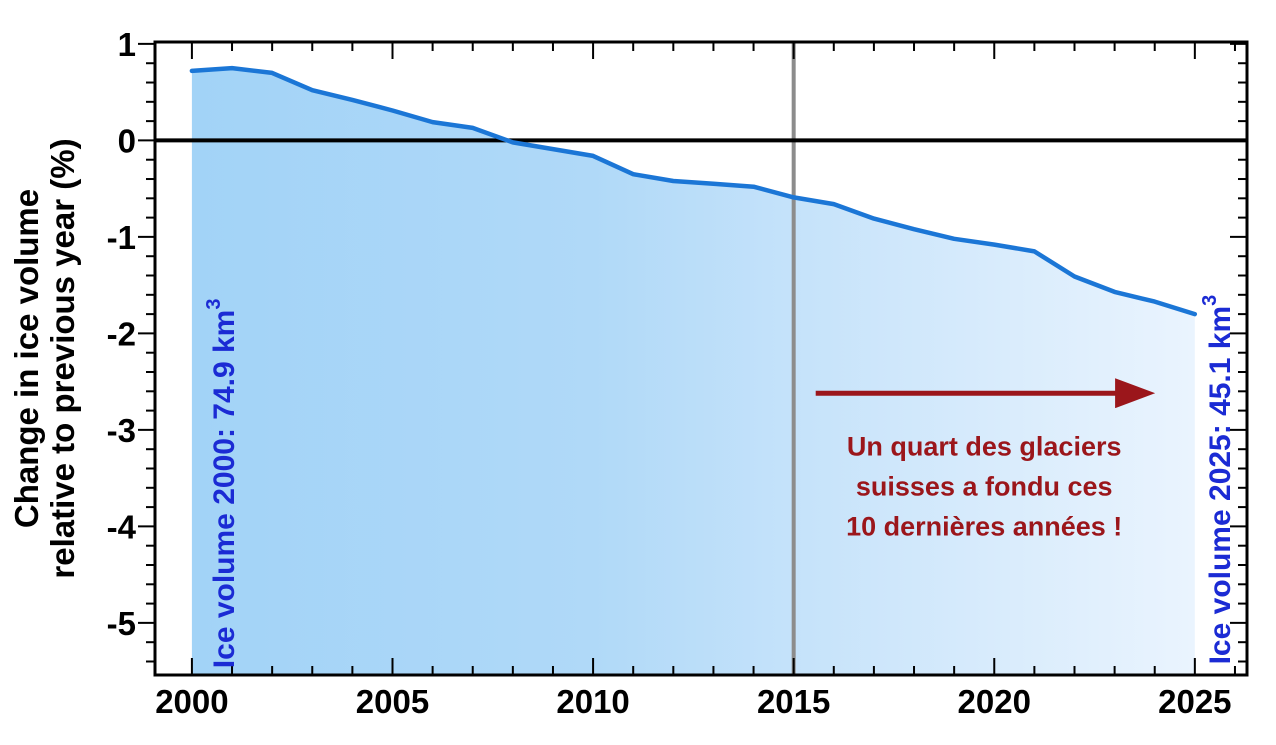  Describe the element at coordinates (62, 358) in the screenshot. I see `y-axis-title-line: relative to previous year (%)` at that location.